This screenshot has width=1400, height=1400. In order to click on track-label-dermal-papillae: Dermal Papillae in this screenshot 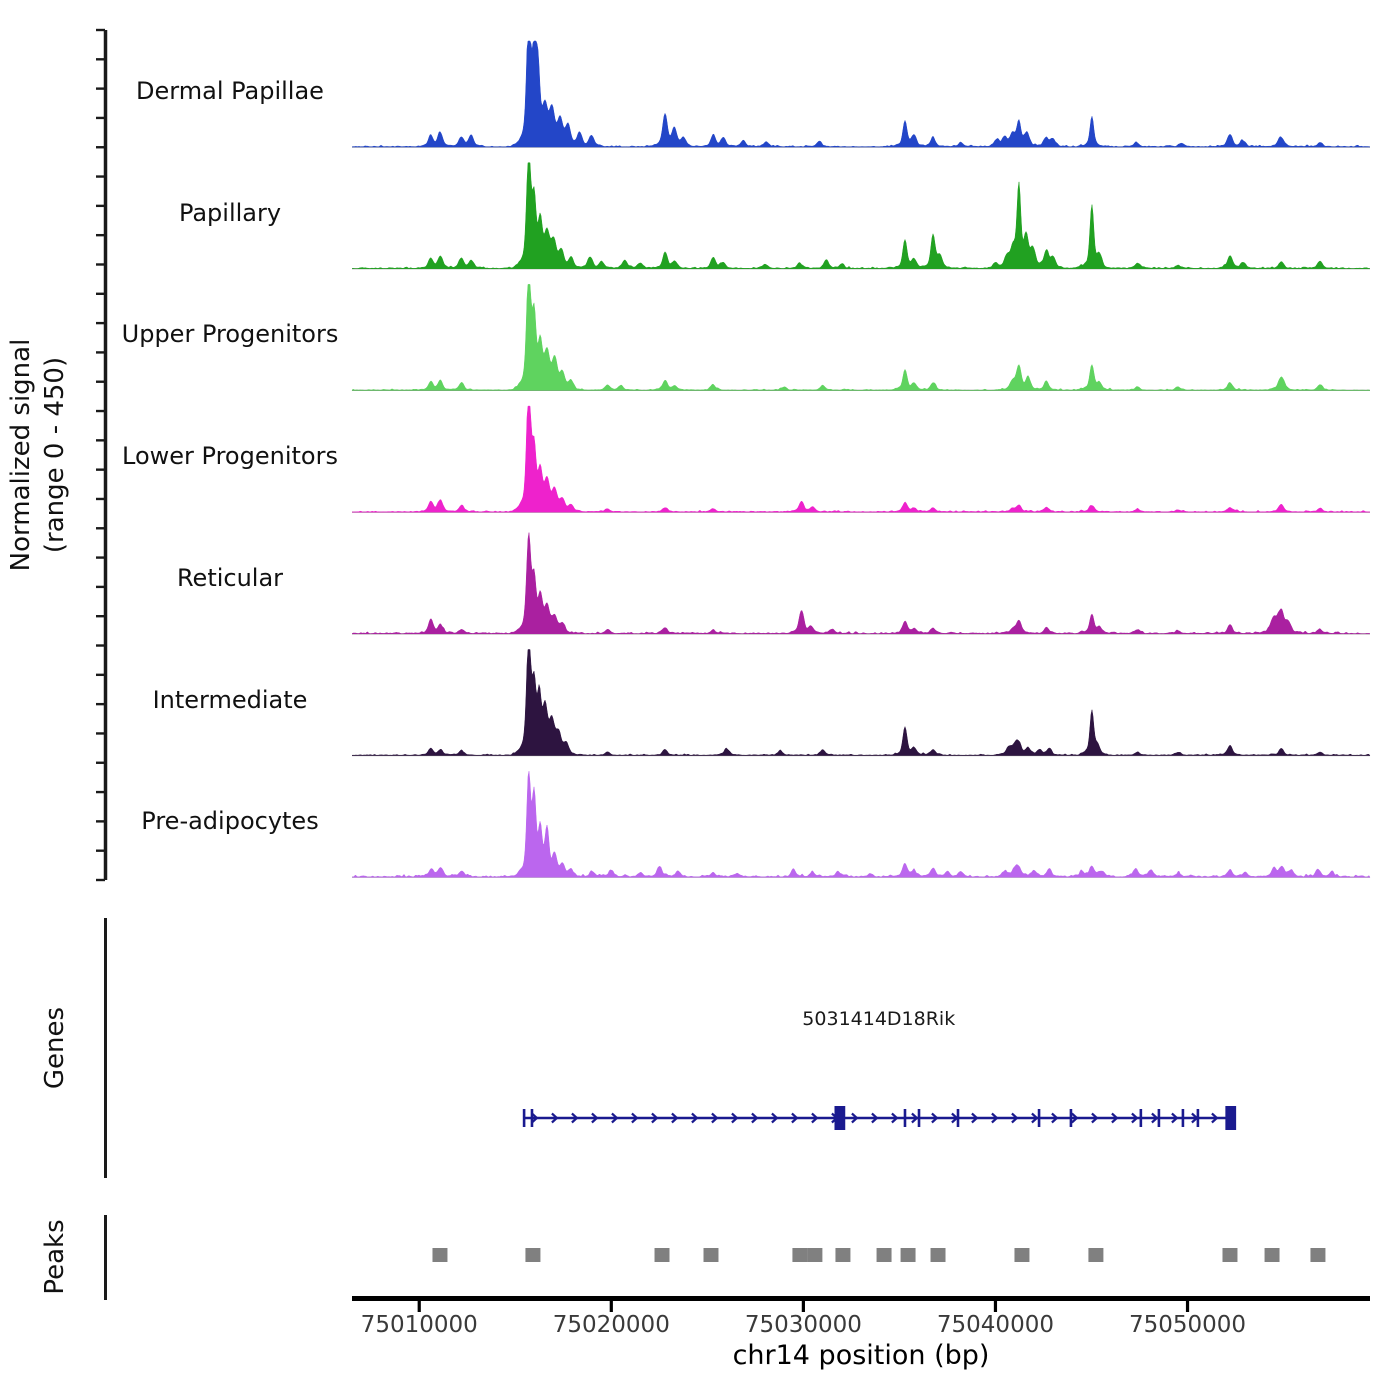, I will do `click(230, 91)`.